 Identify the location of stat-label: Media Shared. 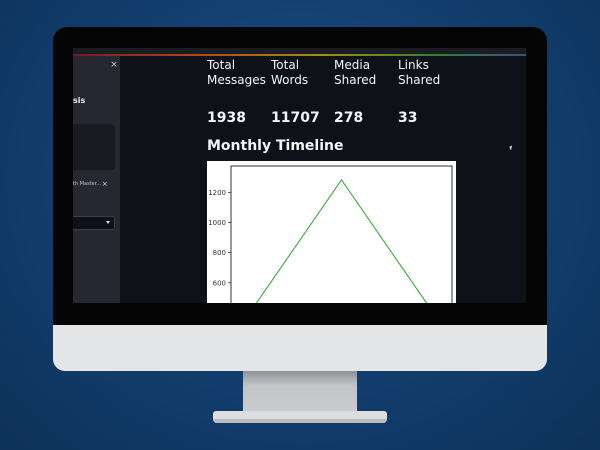
(355, 72).